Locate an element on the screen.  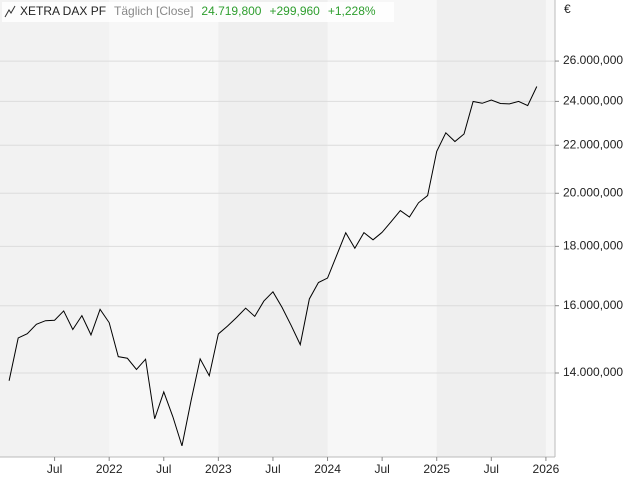
y-tick-label: 18.000,000 is located at coordinates (593, 246).